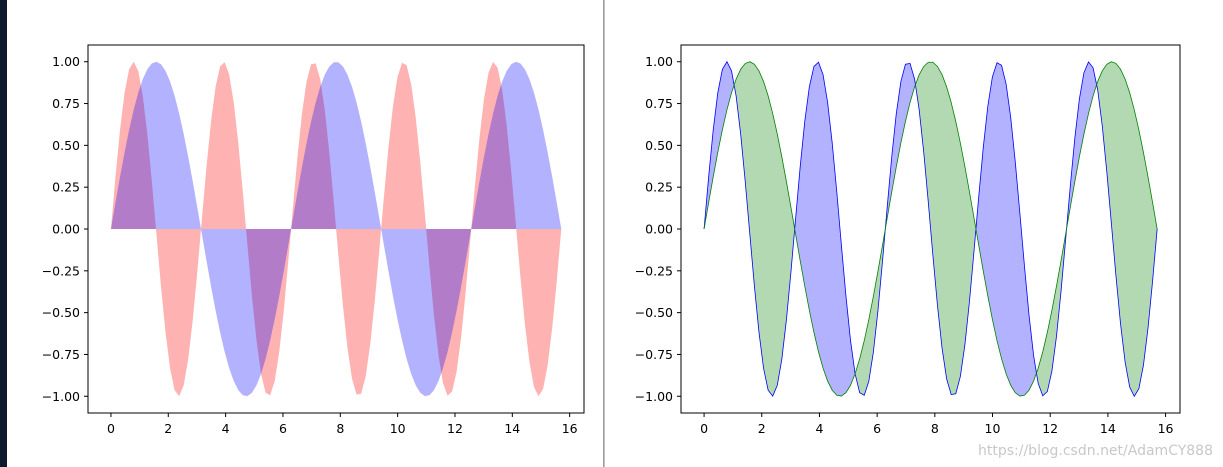 This screenshot has height=467, width=1223. Describe the element at coordinates (1095, 451) in the screenshot. I see `watermark: https://blog.csdn.net/AdamCY888` at that location.